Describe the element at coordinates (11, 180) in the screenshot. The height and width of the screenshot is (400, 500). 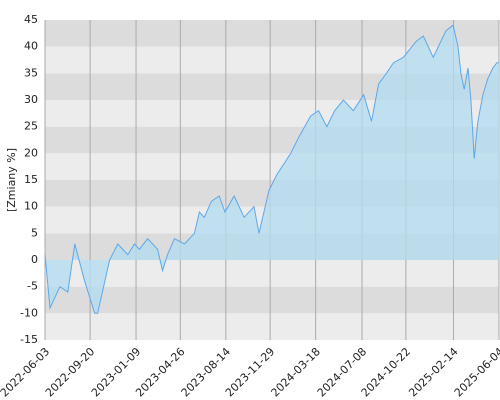
I see `y-axis-label: [Zmiany %]` at that location.